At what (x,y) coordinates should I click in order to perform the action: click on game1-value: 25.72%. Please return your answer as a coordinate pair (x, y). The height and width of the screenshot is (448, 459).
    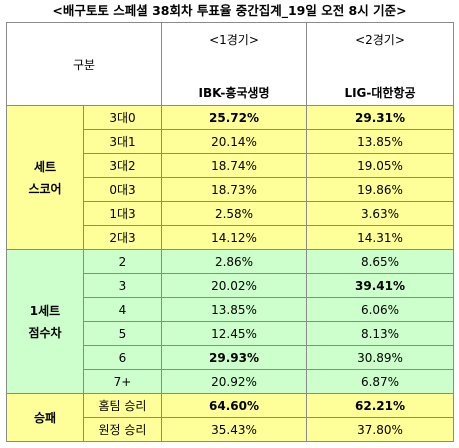
    Looking at the image, I should click on (234, 117).